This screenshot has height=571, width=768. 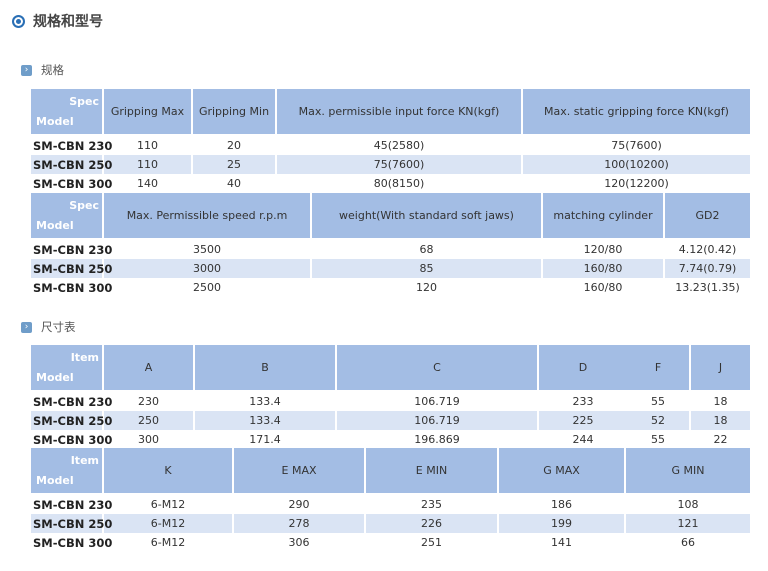 What do you see at coordinates (426, 249) in the screenshot?
I see `value-cell: 68` at bounding box center [426, 249].